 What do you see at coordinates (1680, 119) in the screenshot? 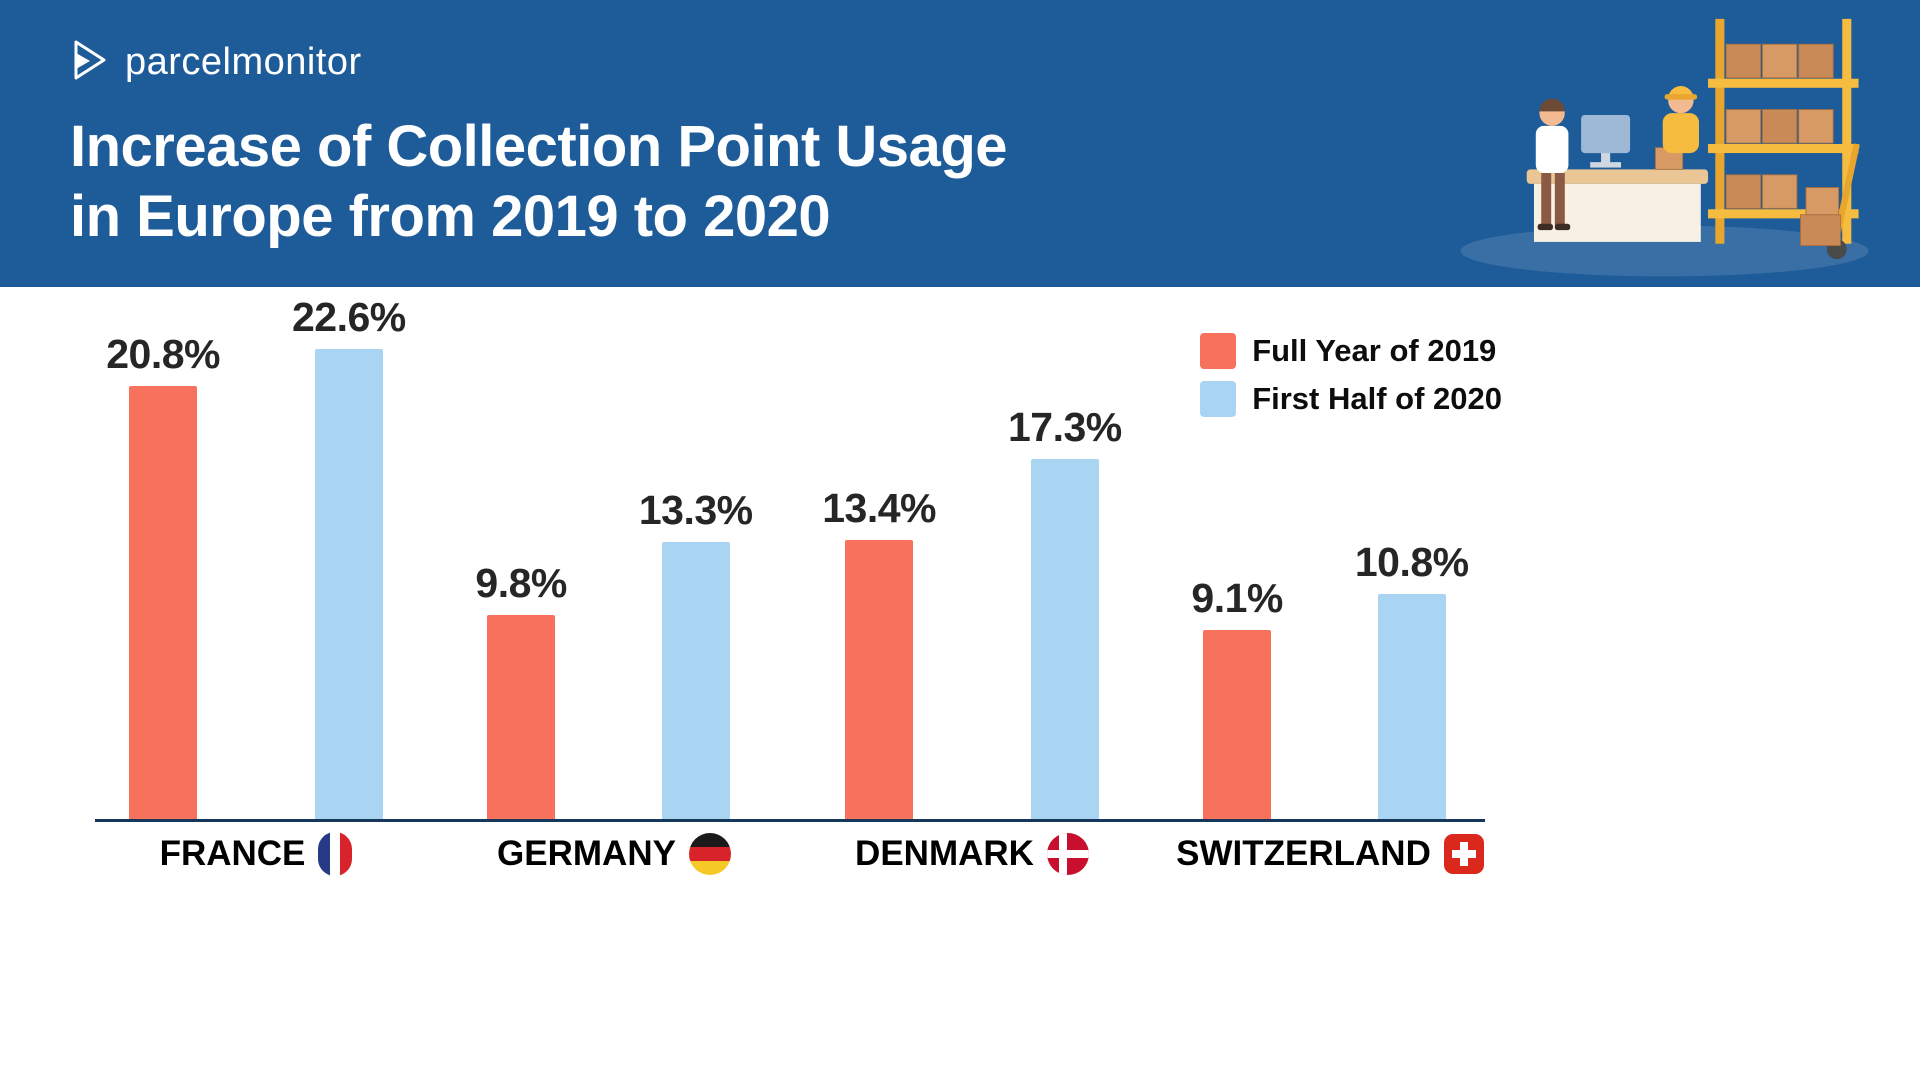
I see `worker-graphic` at bounding box center [1680, 119].